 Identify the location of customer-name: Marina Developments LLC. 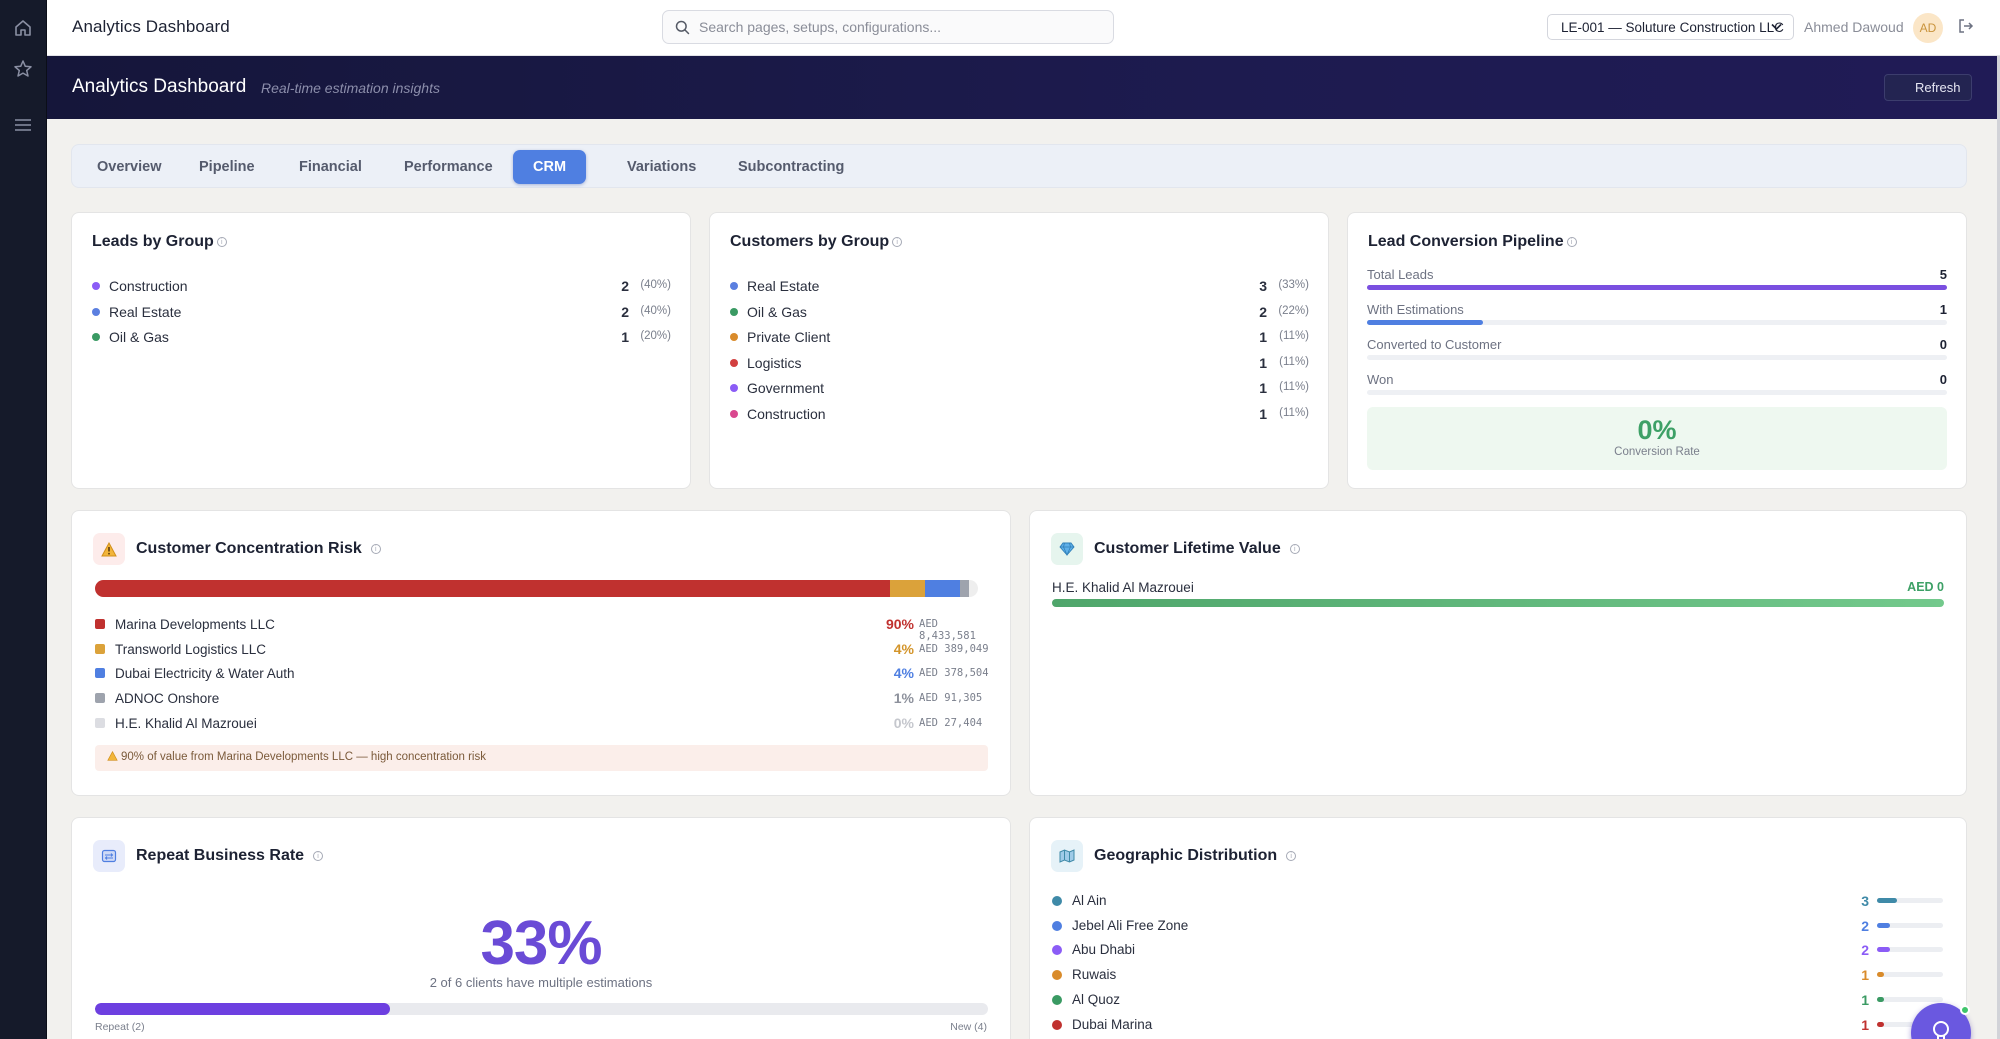
(195, 624).